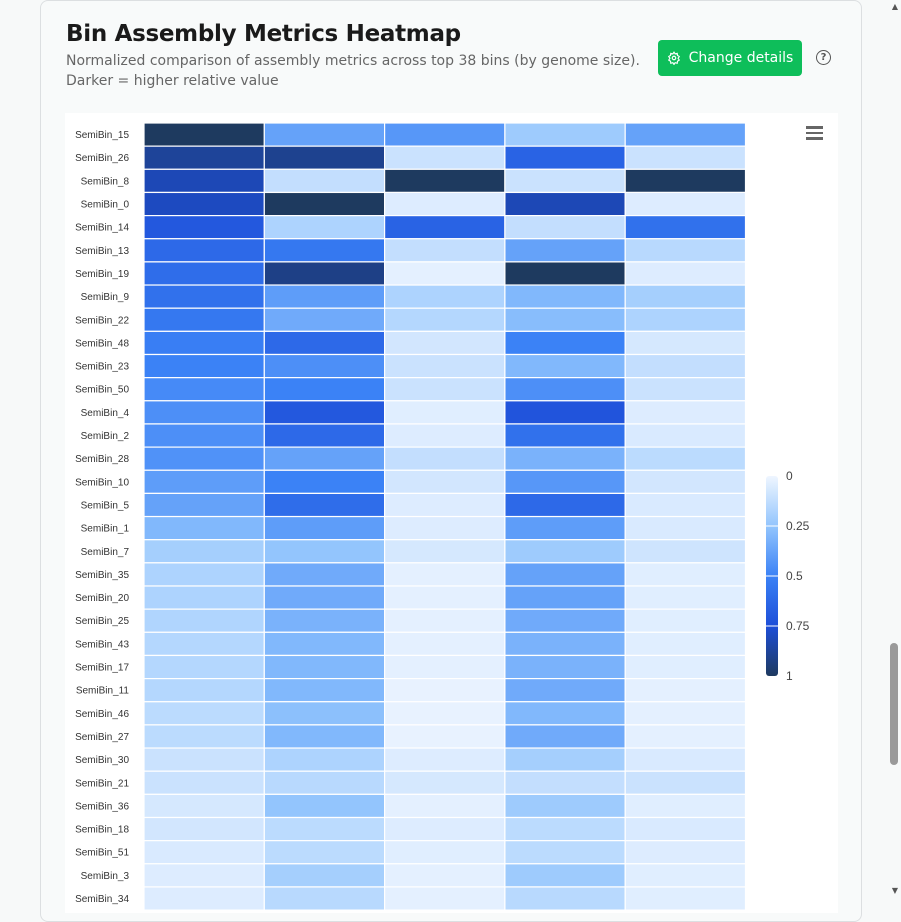  I want to click on question-circle-icon: ?, so click(823, 57).